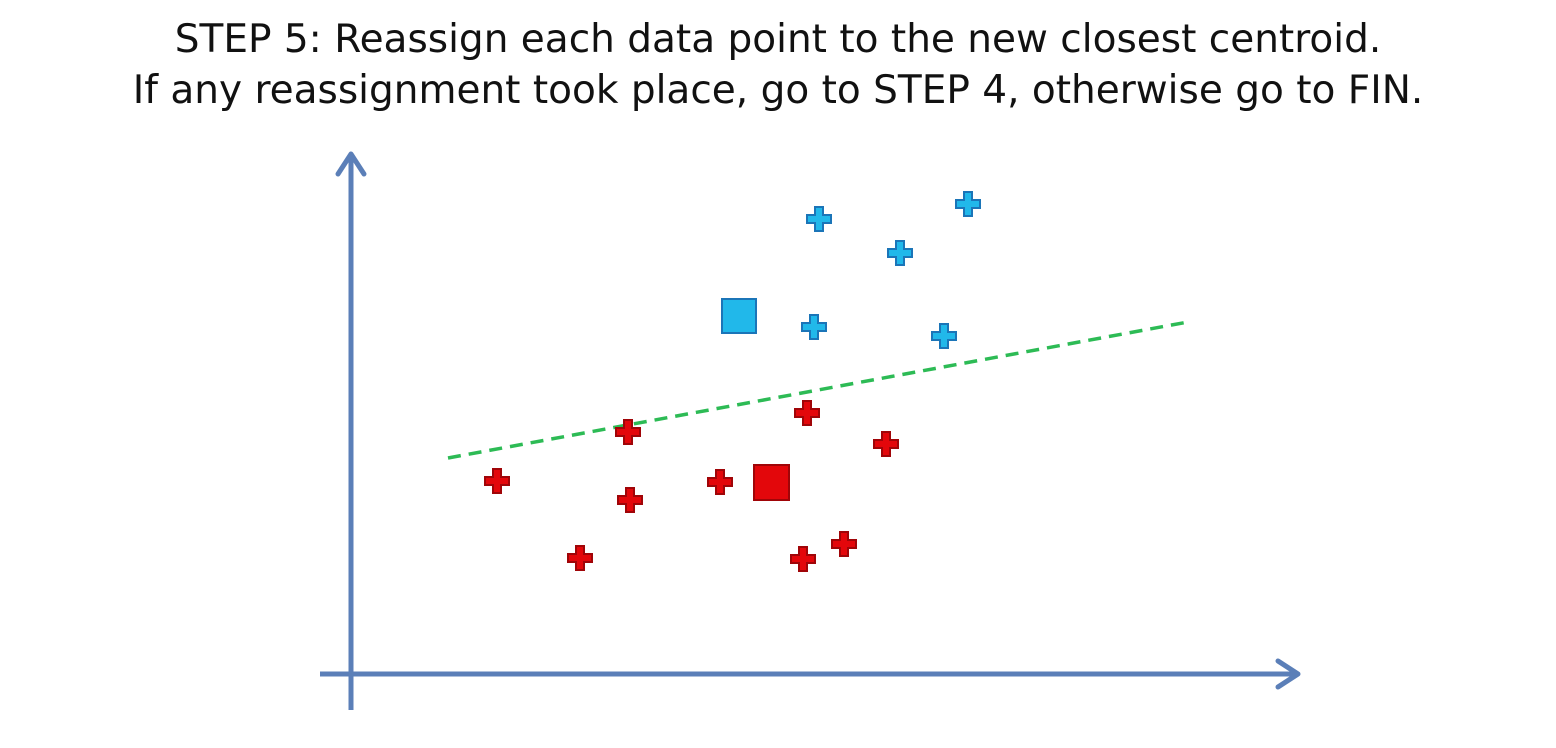 The image size is (1556, 748). Describe the element at coordinates (351, 164) in the screenshot. I see `y-axis-arrowhead` at that location.